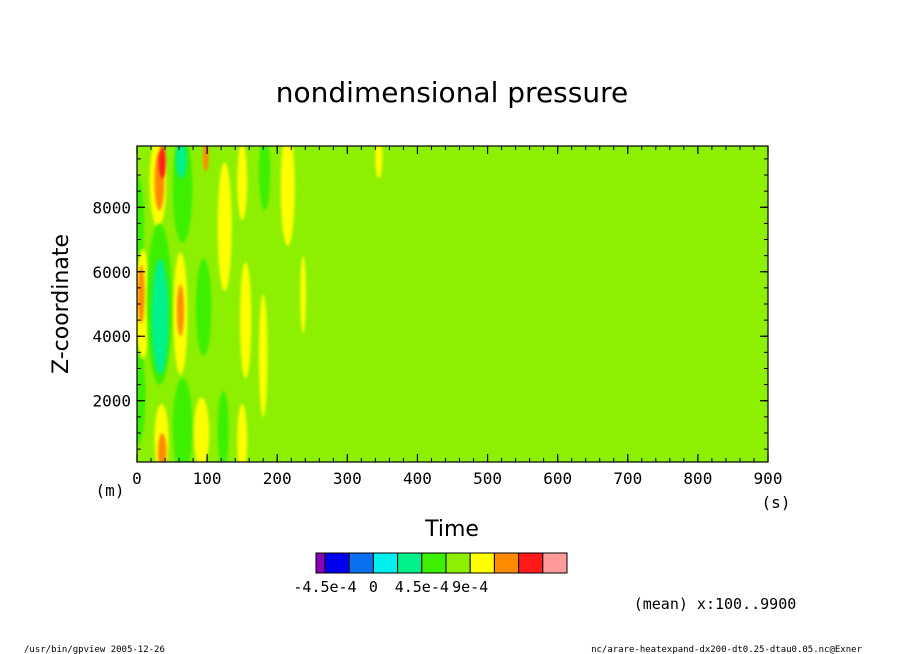 Image resolution: width=904 pixels, height=654 pixels. What do you see at coordinates (111, 207) in the screenshot?
I see `y-tick-label: 8000` at bounding box center [111, 207].